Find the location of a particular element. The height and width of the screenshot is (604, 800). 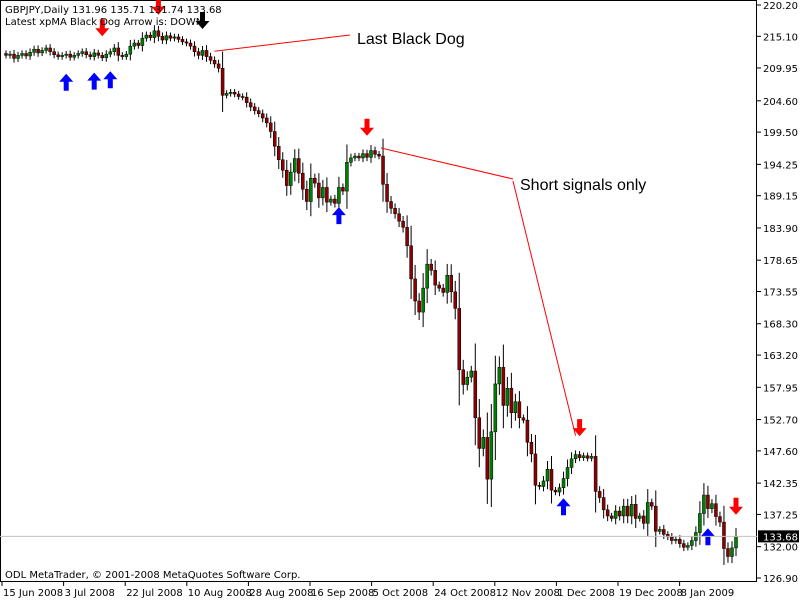

x-tick-label: 3 Jul 2008 is located at coordinates (90, 593).